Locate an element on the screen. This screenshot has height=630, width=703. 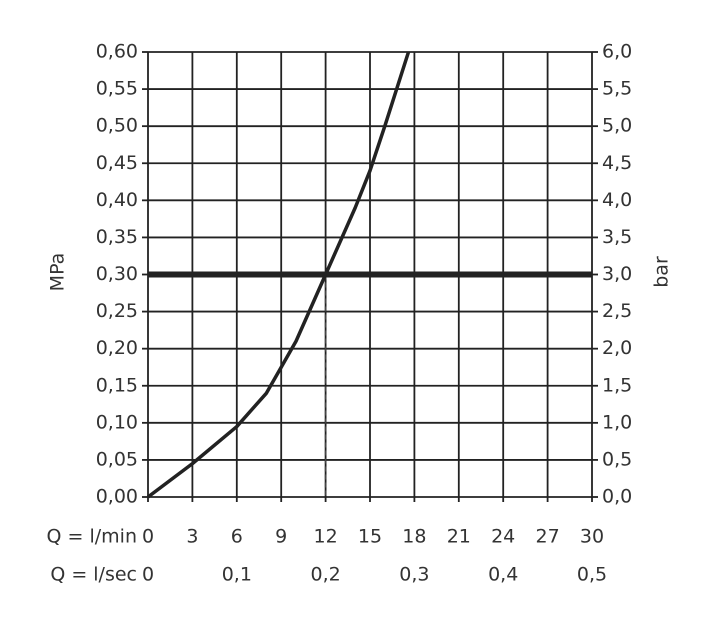
y-tick-label: 0,20 is located at coordinates (117, 348).